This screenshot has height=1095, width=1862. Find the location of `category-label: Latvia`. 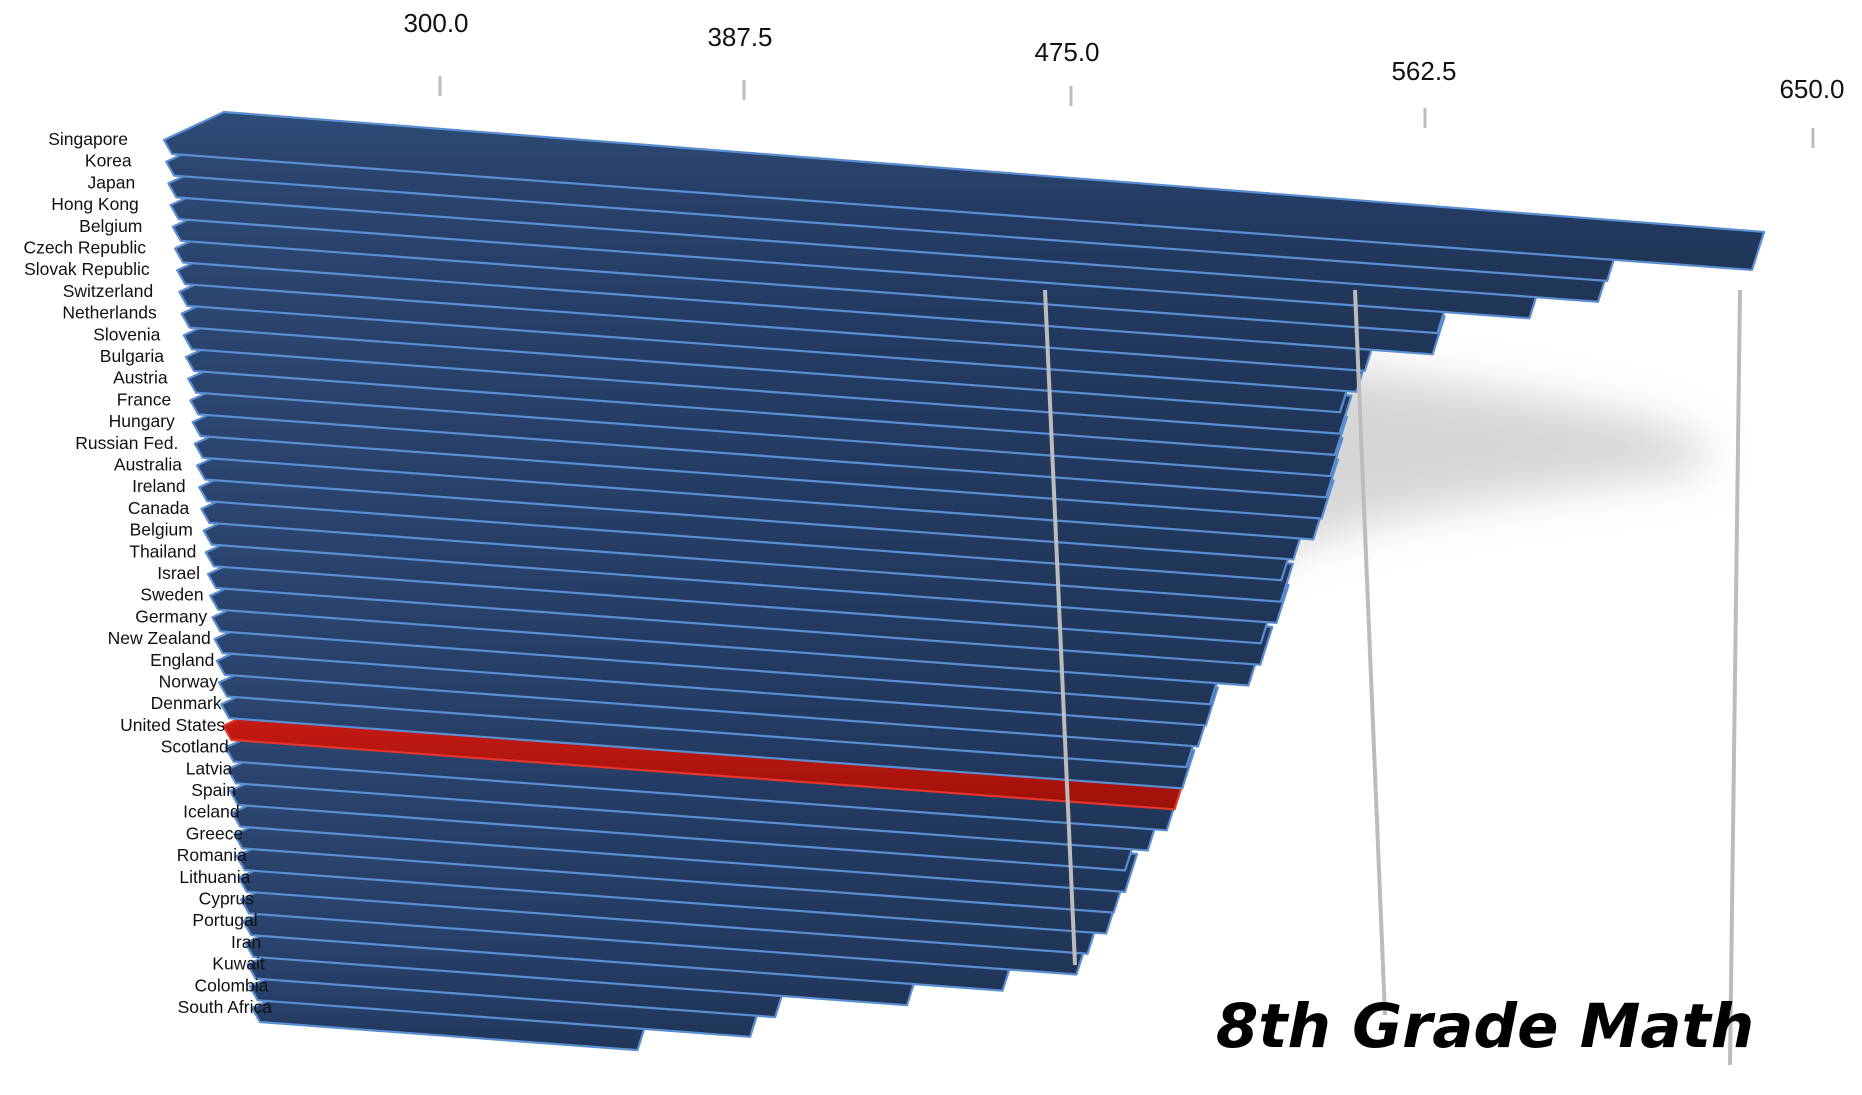

category-label: Latvia is located at coordinates (209, 768).